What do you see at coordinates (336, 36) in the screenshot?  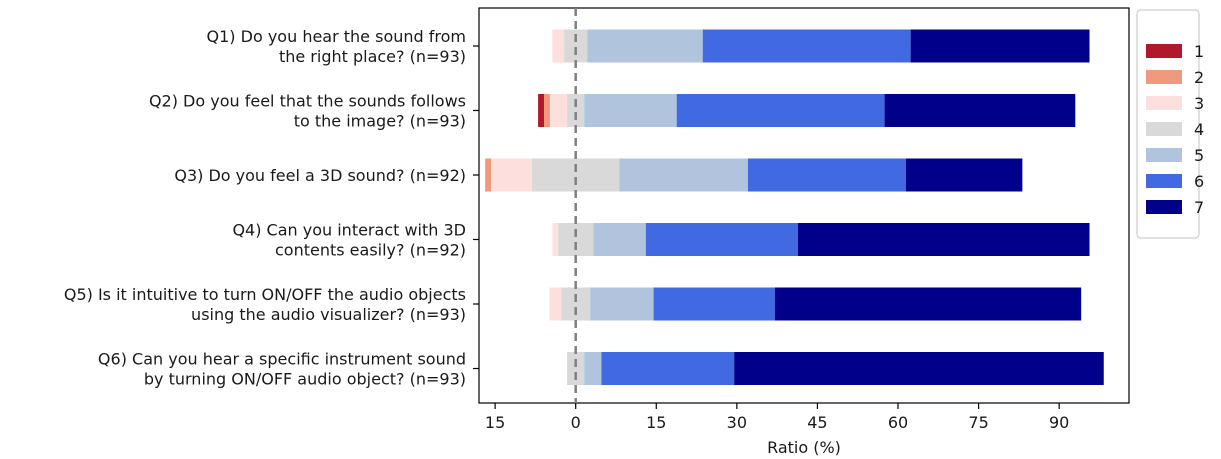 I see `question-label-line: Q1) Do you hear the sound from` at bounding box center [336, 36].